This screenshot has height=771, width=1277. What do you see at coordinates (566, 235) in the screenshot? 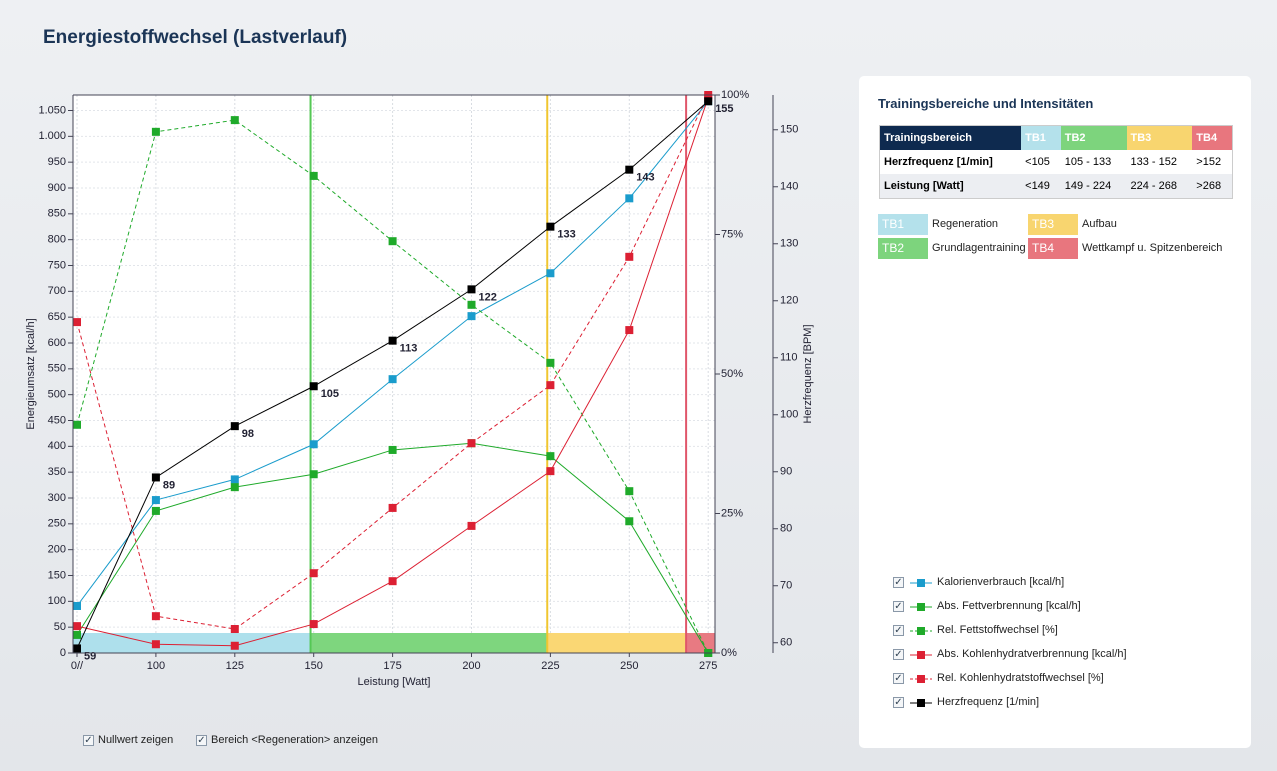
I see `data-label: 133` at bounding box center [566, 235].